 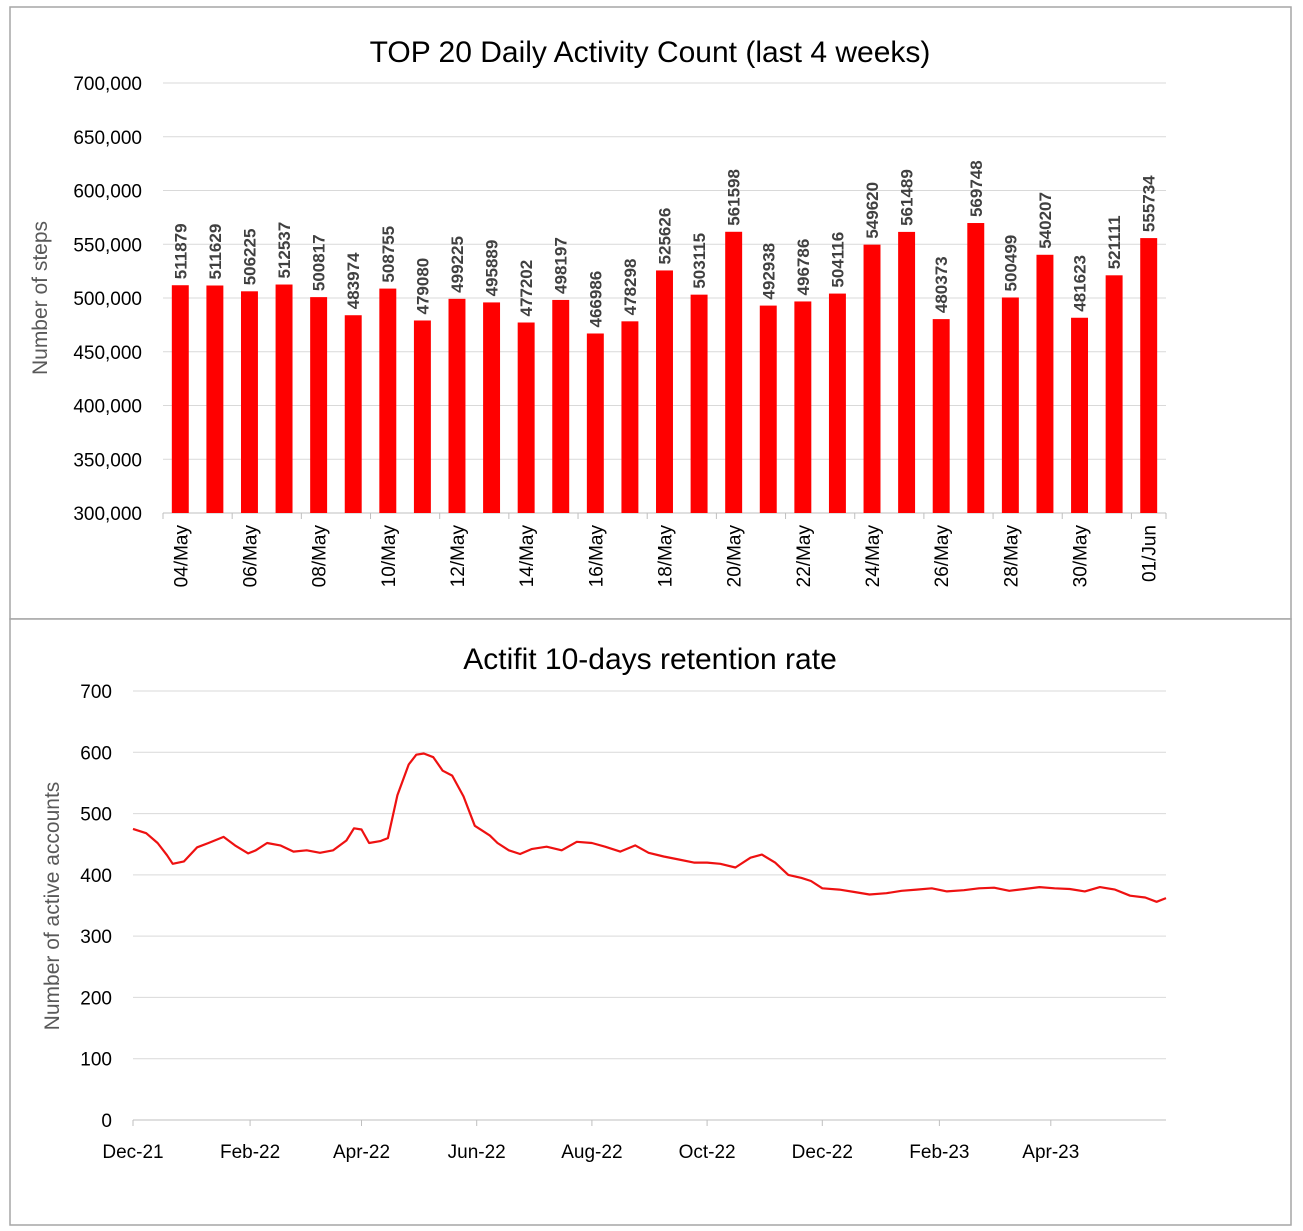 What do you see at coordinates (1081, 556) in the screenshot?
I see `bar-chart-xtick-label: 30/May` at bounding box center [1081, 556].